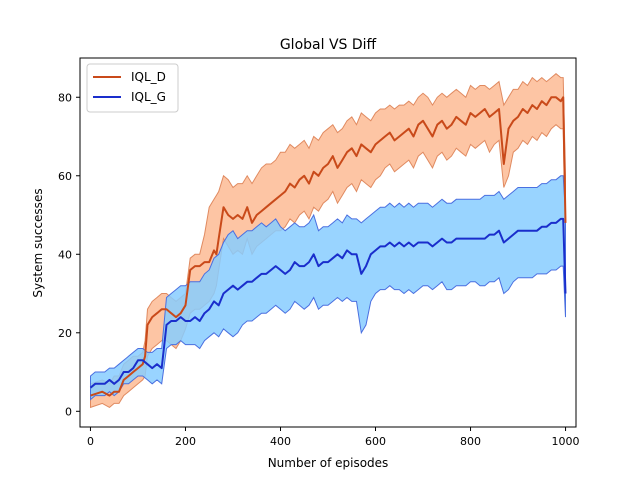  I want to click on y-tick-label: 60, so click(65, 176).